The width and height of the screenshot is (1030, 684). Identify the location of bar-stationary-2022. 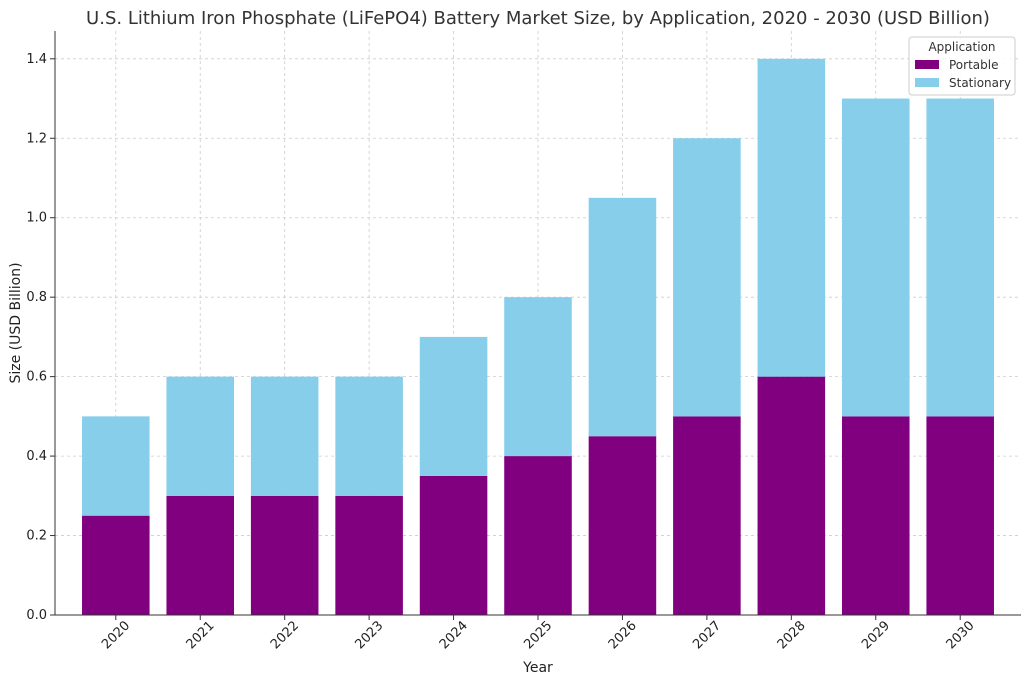
(284, 436).